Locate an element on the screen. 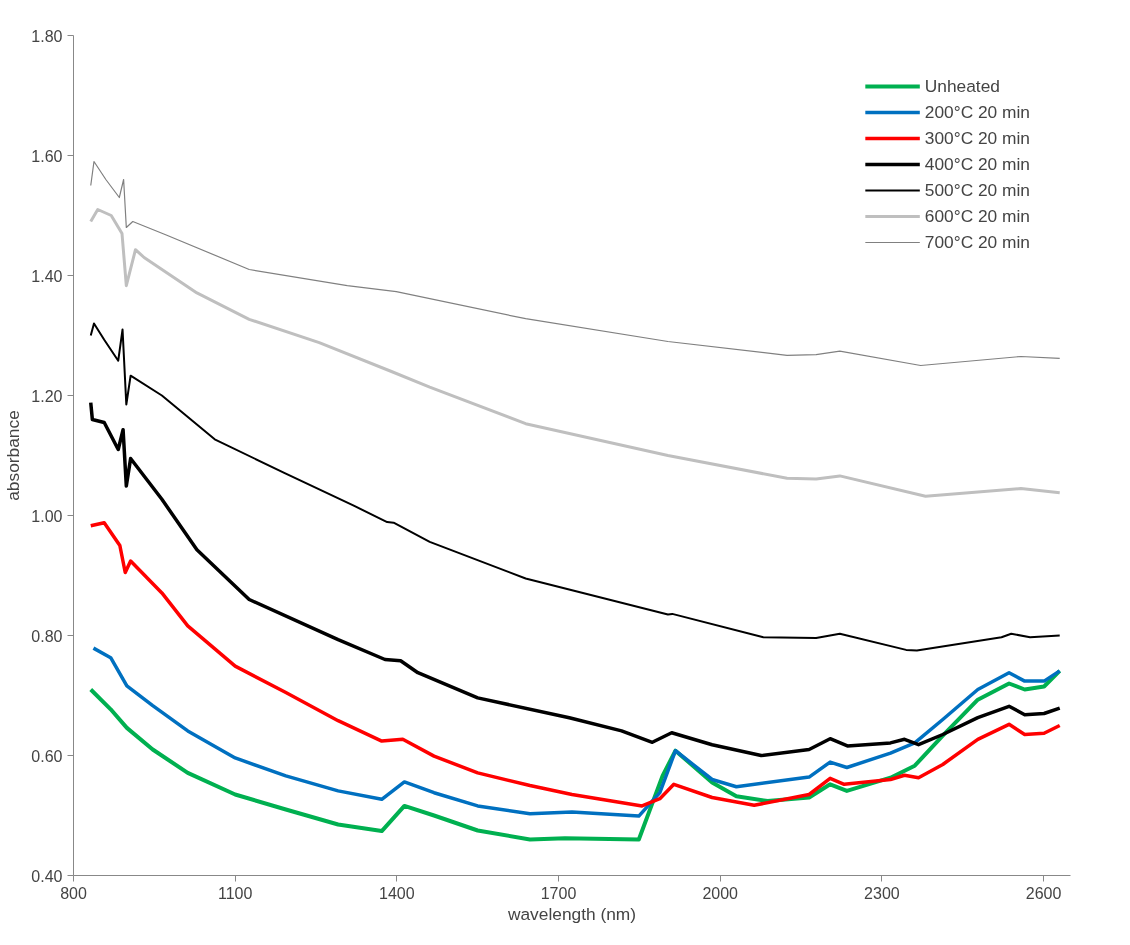 The image size is (1130, 945). legend-label: 200°C 20 min is located at coordinates (977, 112).